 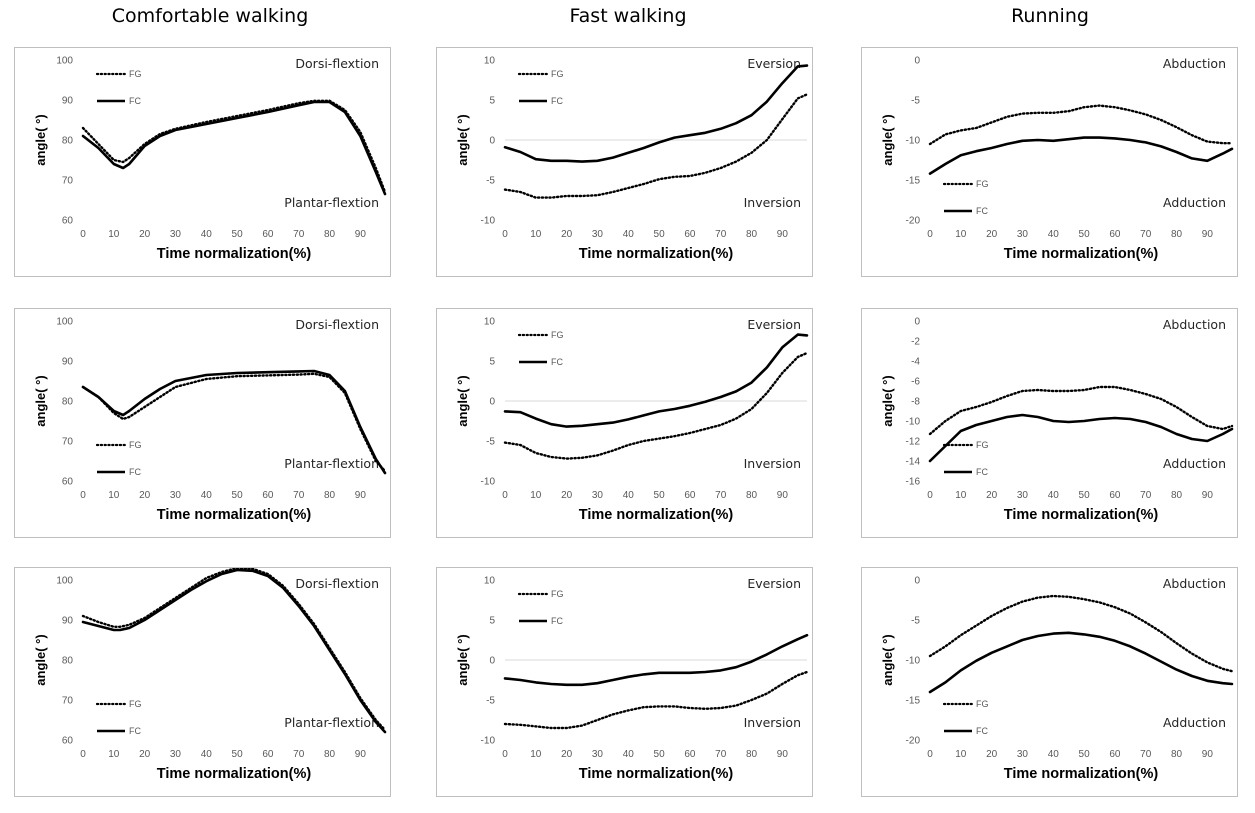 What do you see at coordinates (1194, 722) in the screenshot?
I see `annotation-bottom: Adduction` at bounding box center [1194, 722].